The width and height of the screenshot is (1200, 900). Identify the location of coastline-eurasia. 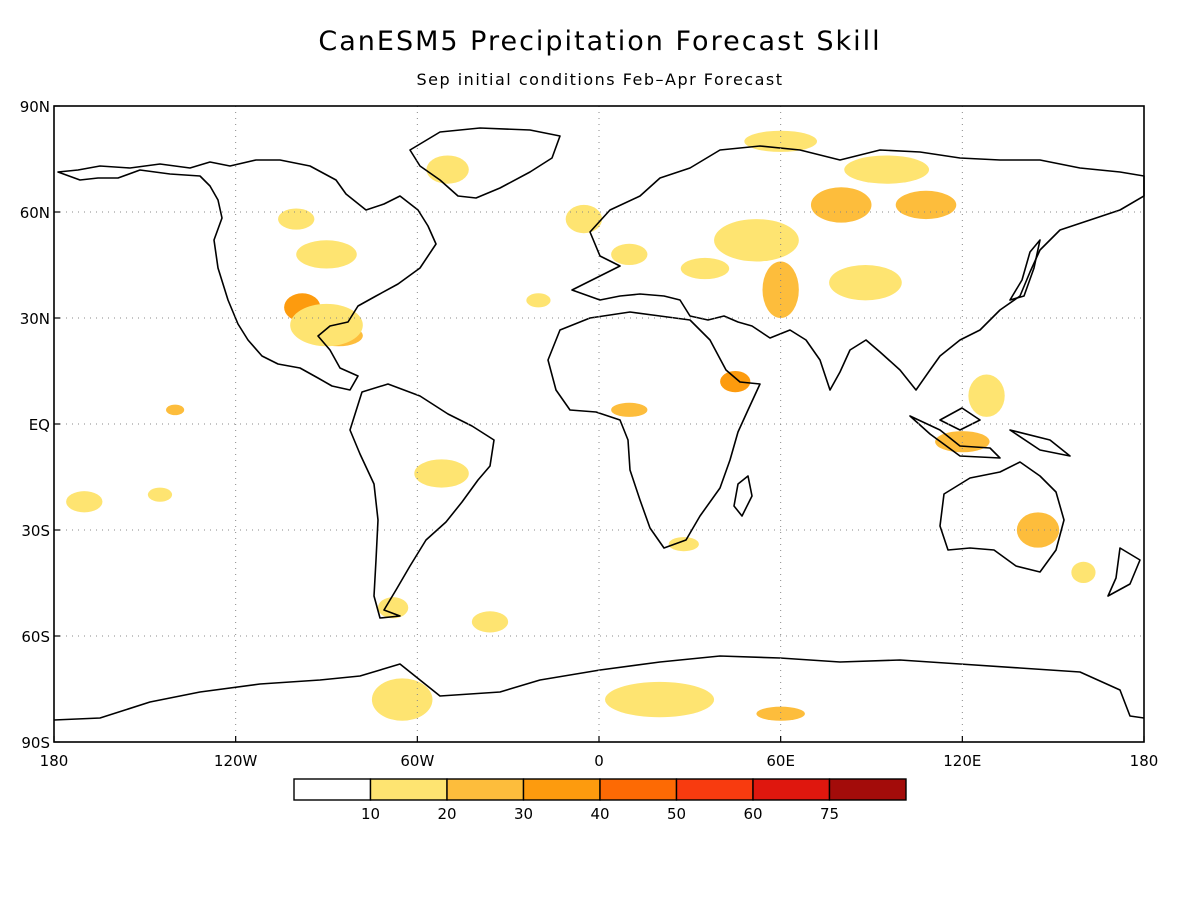
(858, 268).